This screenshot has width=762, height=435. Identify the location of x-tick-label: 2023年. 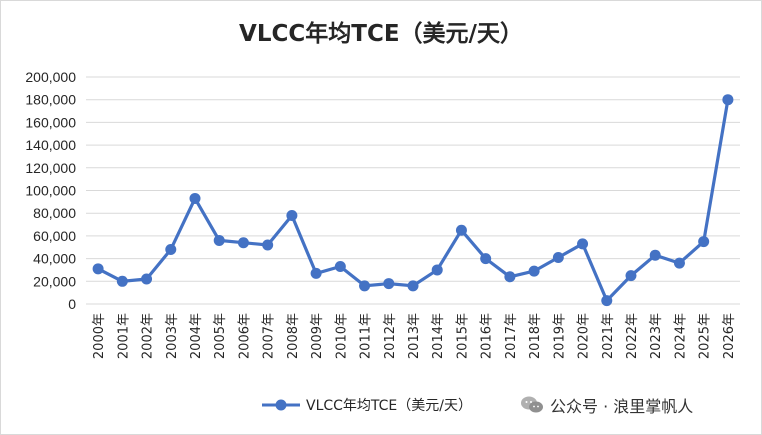
(656, 336).